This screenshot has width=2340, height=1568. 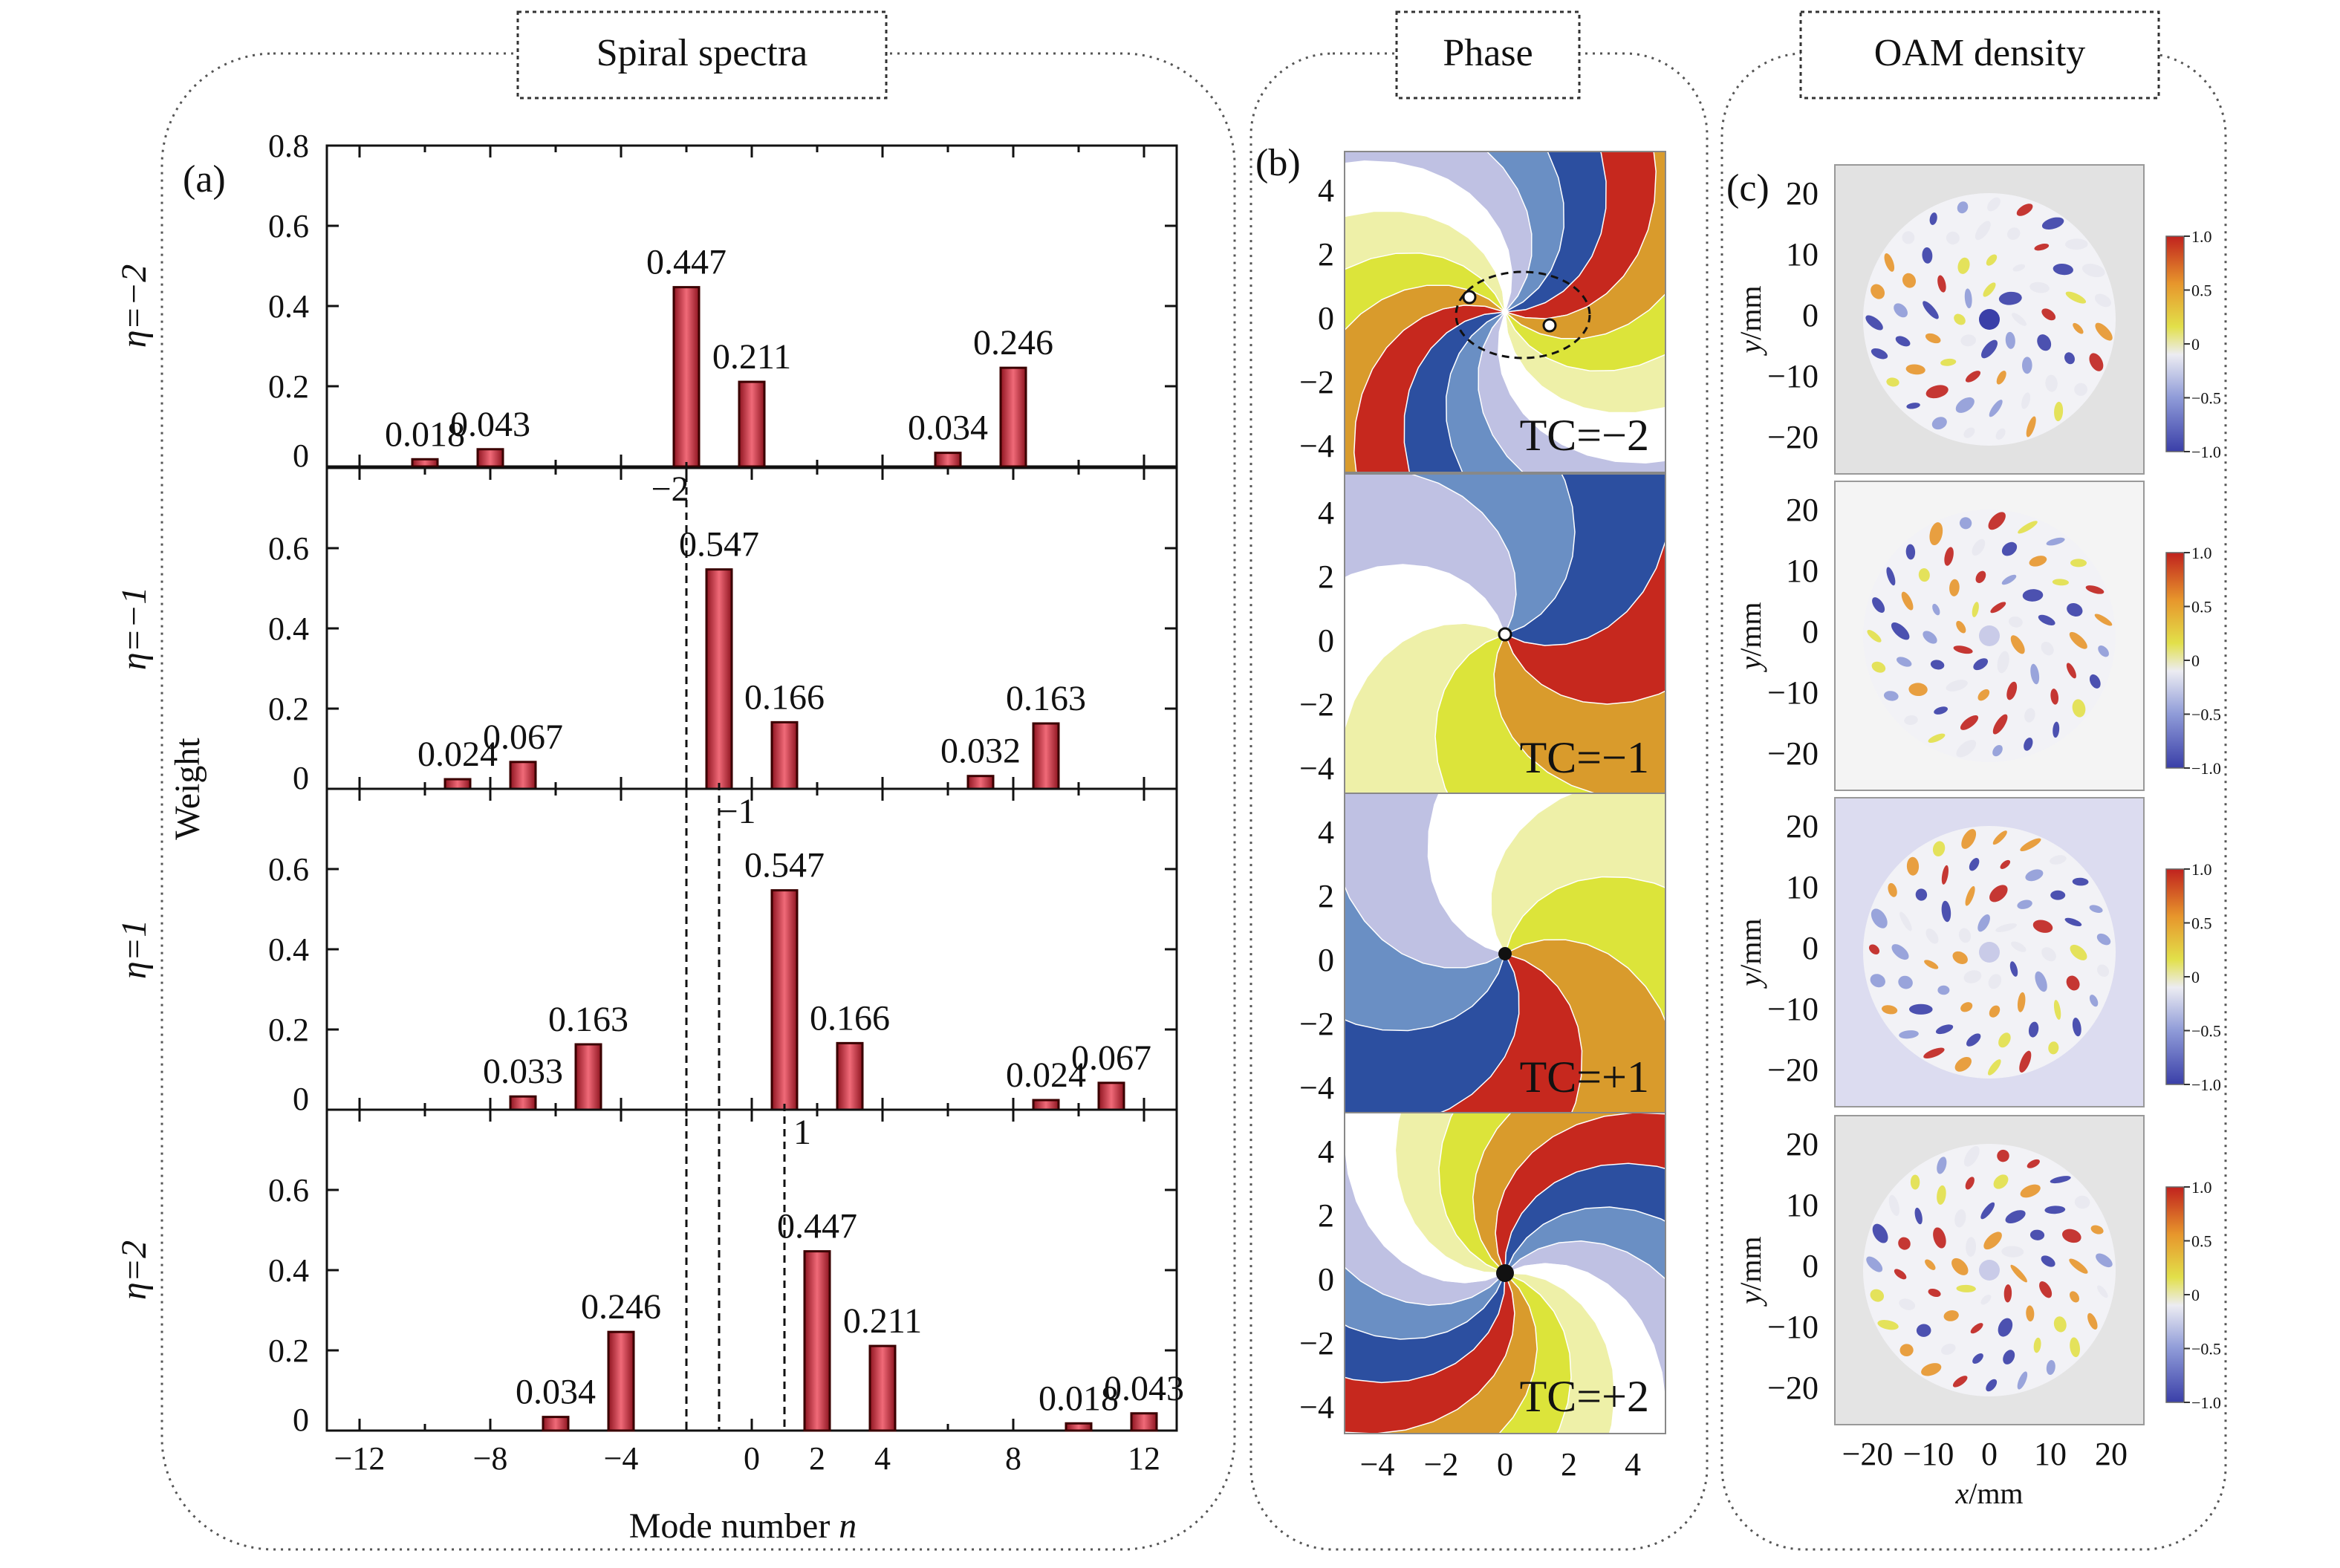 I want to click on oam-core, so click(x=1990, y=953).